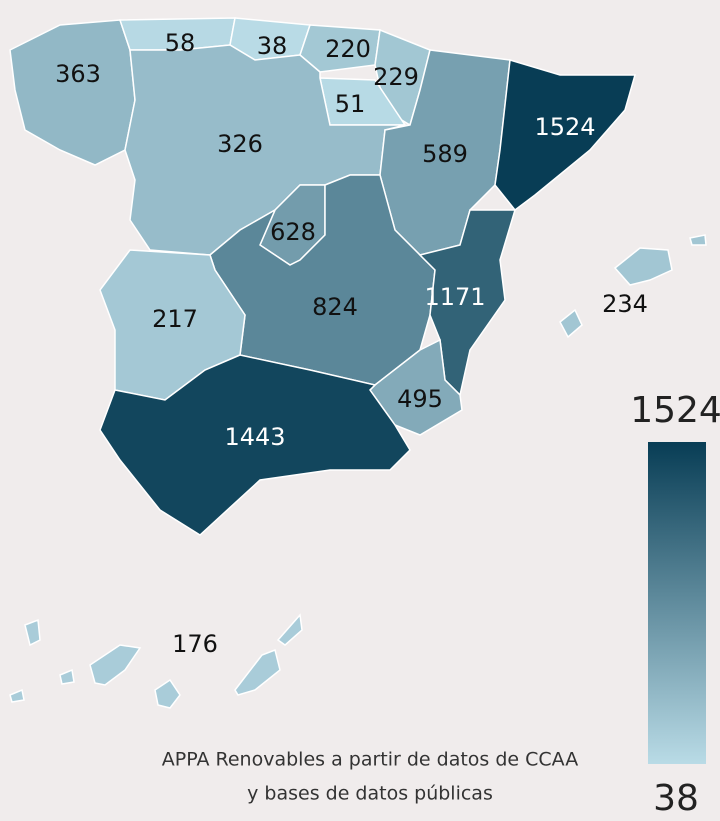 This screenshot has width=720, height=821. Describe the element at coordinates (254, 437) in the screenshot. I see `region-value: 1443` at that location.